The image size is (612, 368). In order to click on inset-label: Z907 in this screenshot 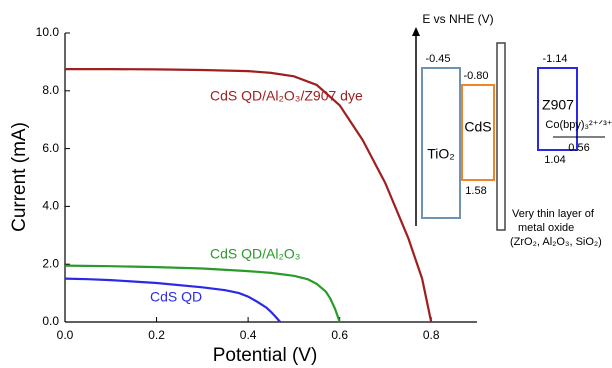, I will do `click(558, 105)`.